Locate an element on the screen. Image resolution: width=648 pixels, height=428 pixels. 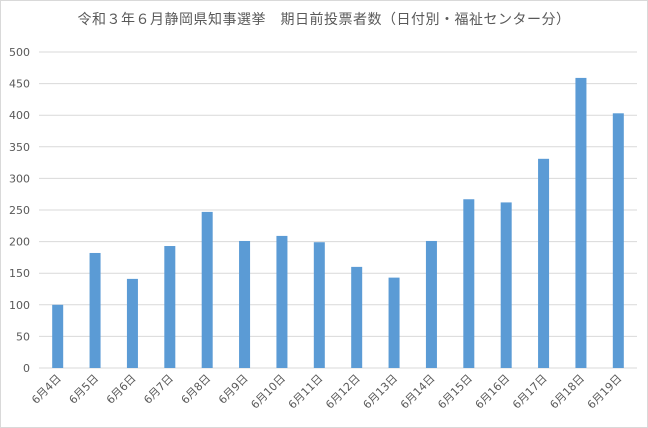
y-tick-label: 350 is located at coordinates (19, 147).